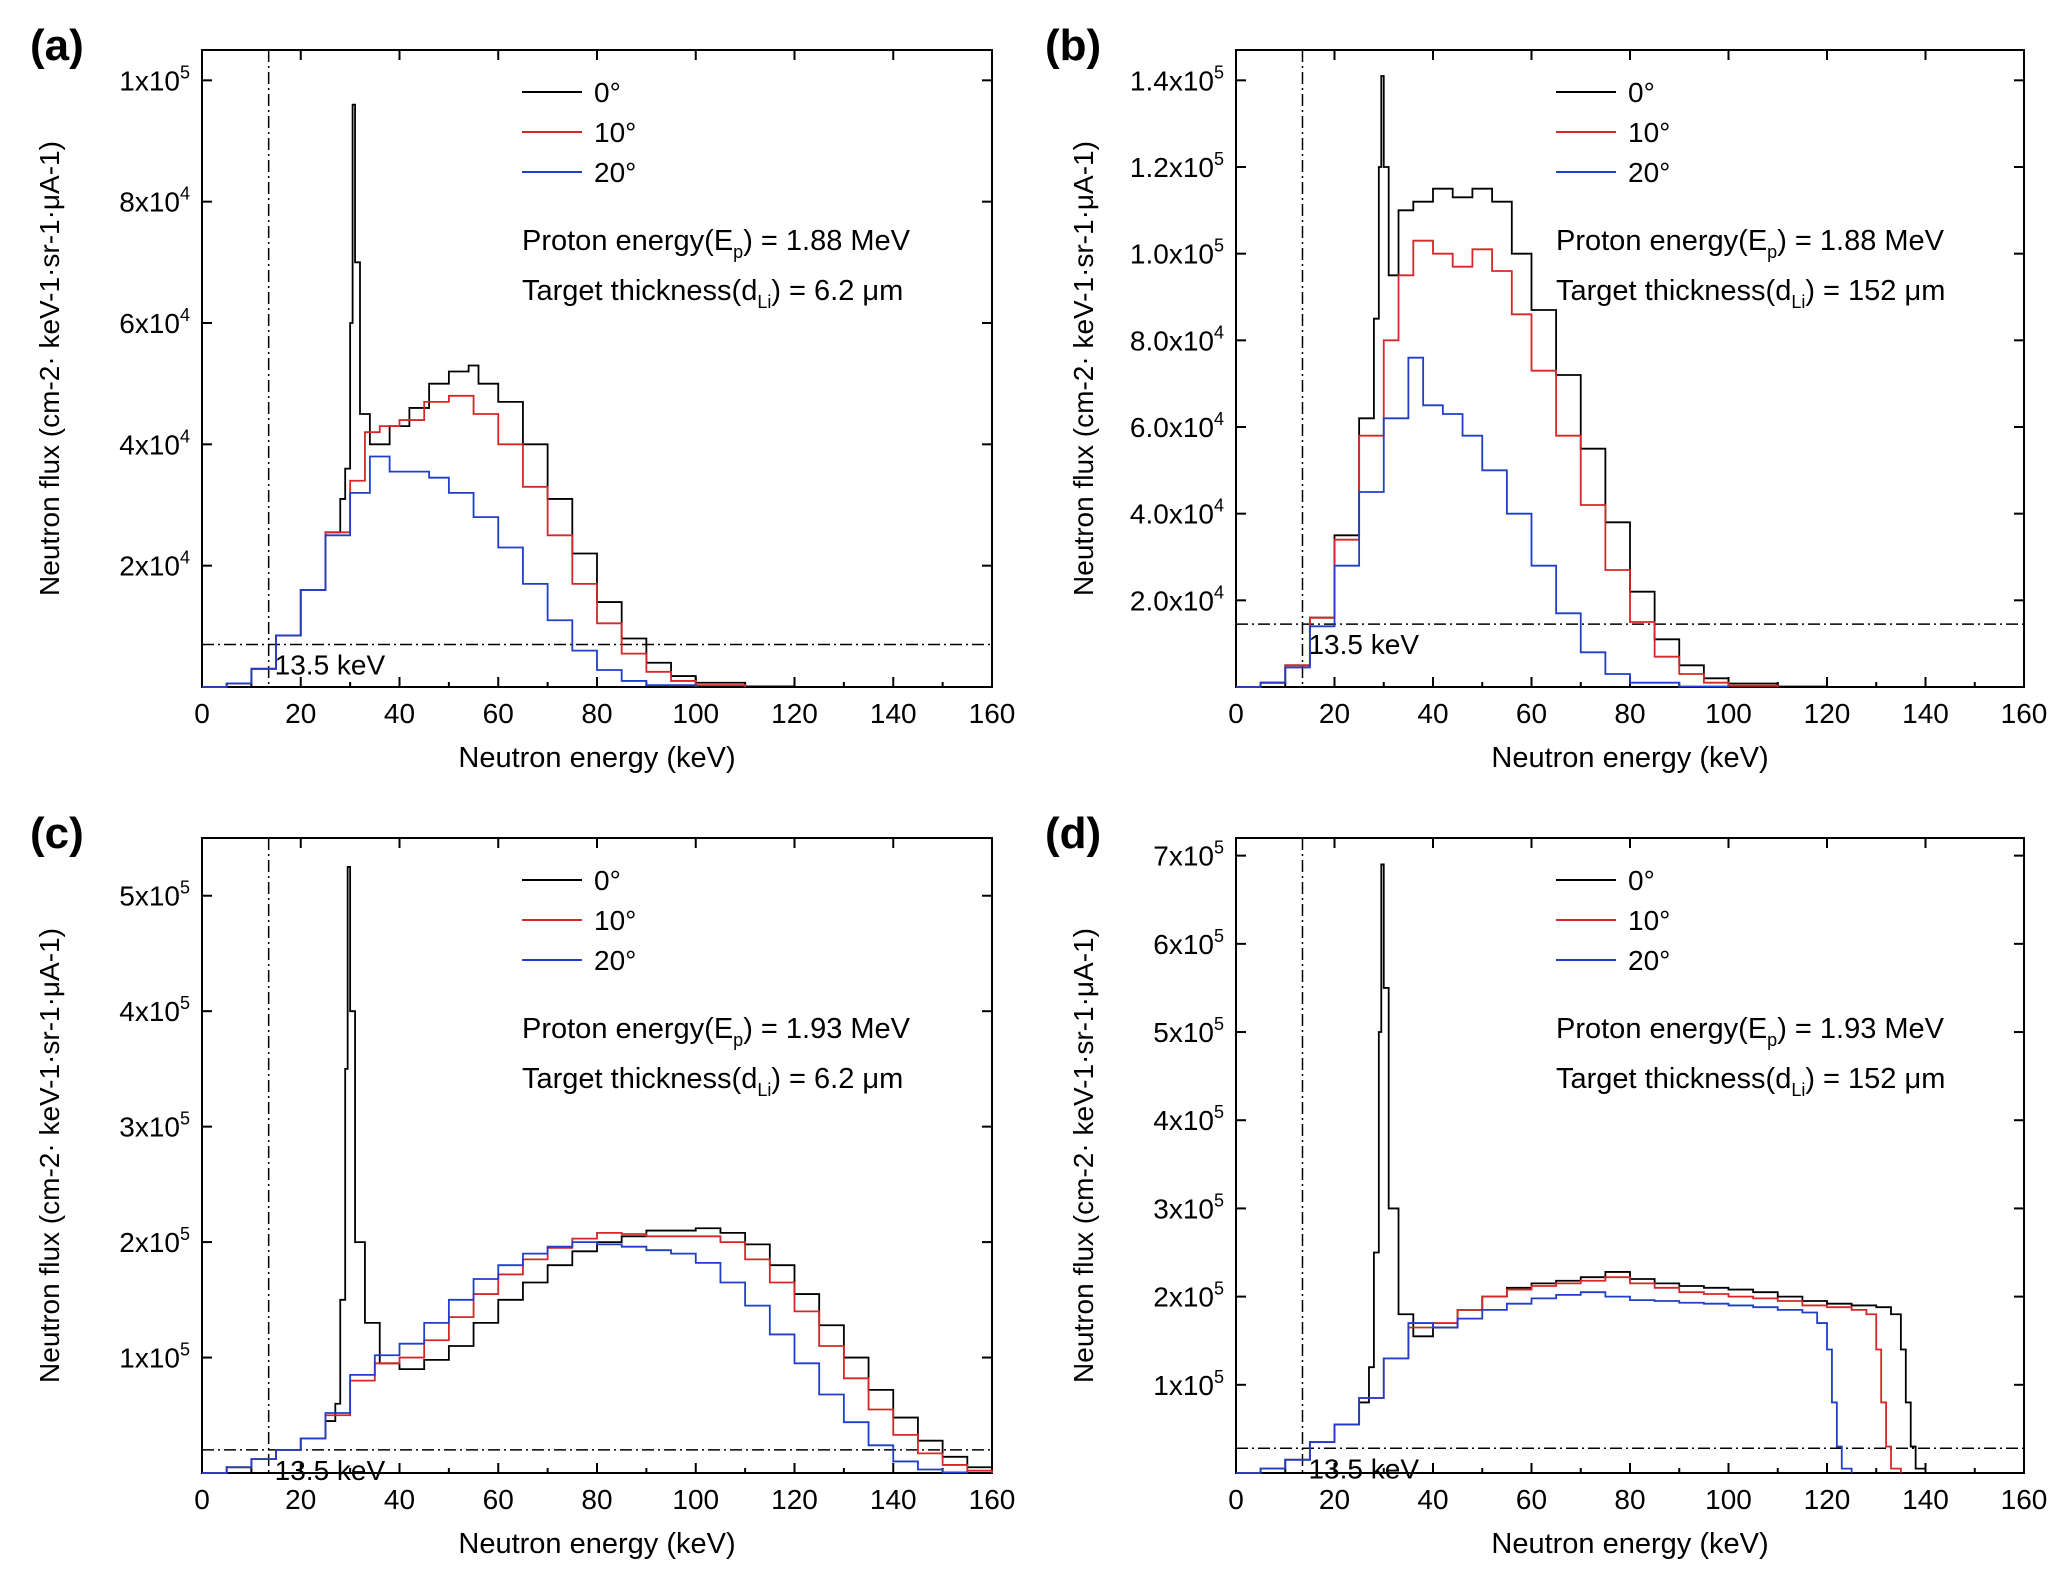 The width and height of the screenshot is (2064, 1586). What do you see at coordinates (1177, 339) in the screenshot?
I see `y-tick-label: 8.0x10⁴` at bounding box center [1177, 339].